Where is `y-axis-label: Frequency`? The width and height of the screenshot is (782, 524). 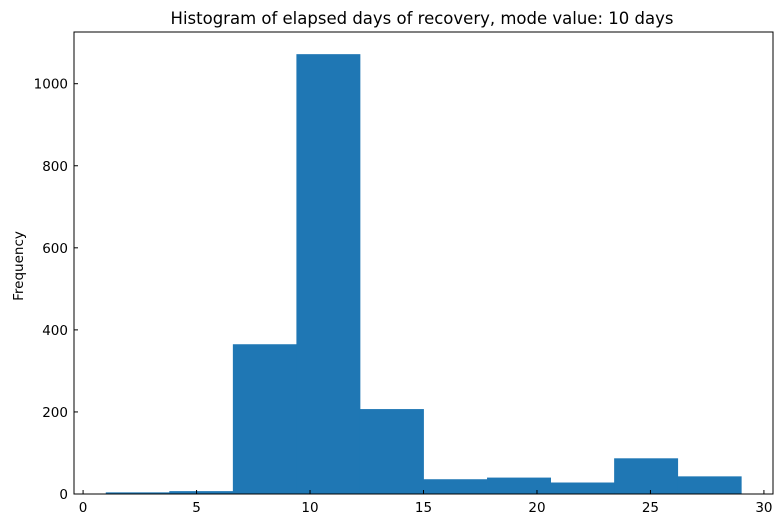
y-axis-label: Frequency is located at coordinates (19, 266).